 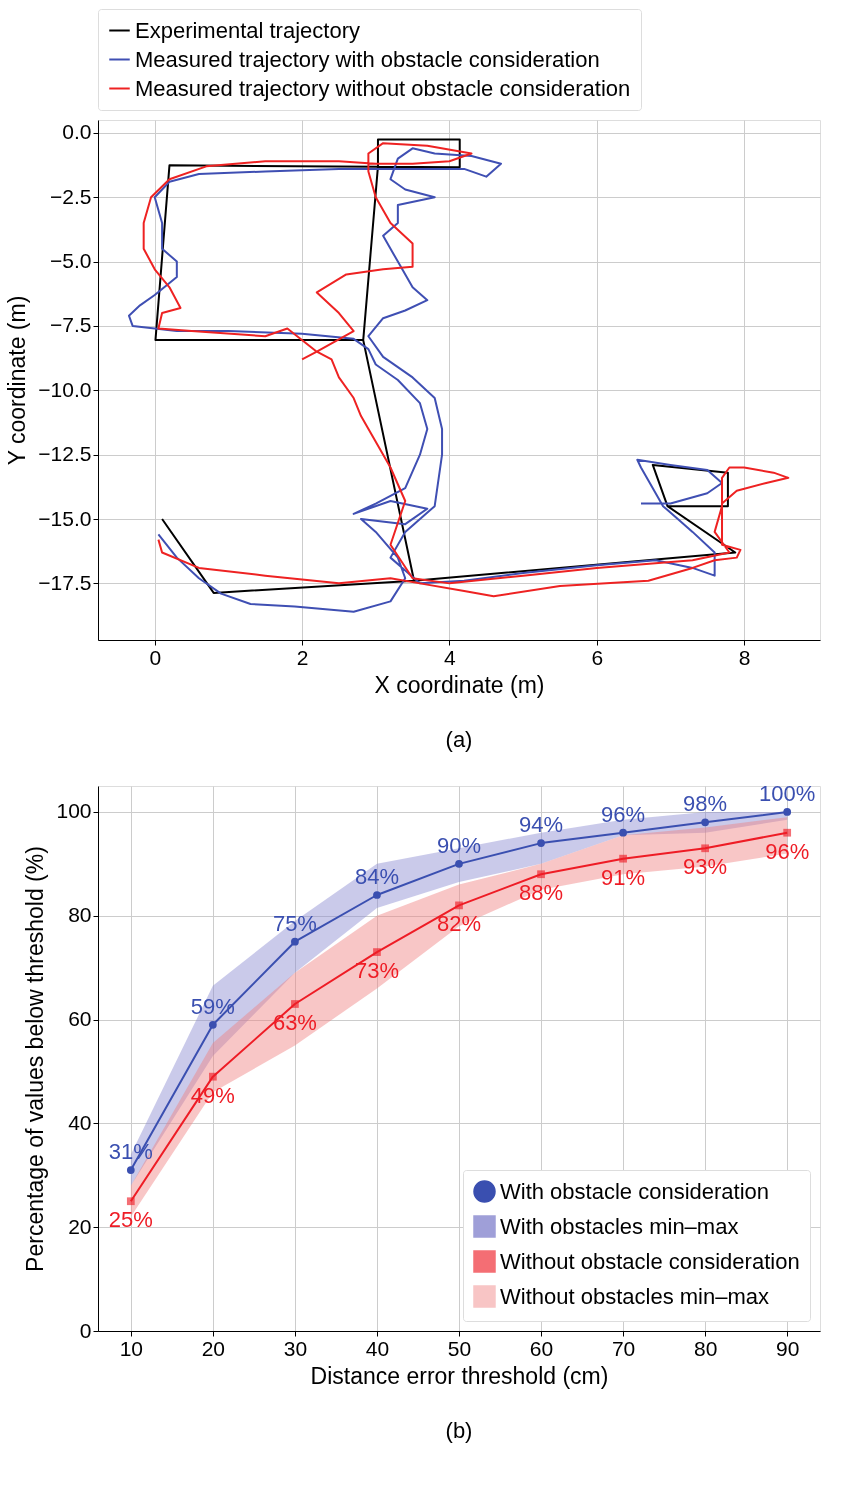 I want to click on x-axis-title: Distance error threshold (cm), so click(x=459, y=1375).